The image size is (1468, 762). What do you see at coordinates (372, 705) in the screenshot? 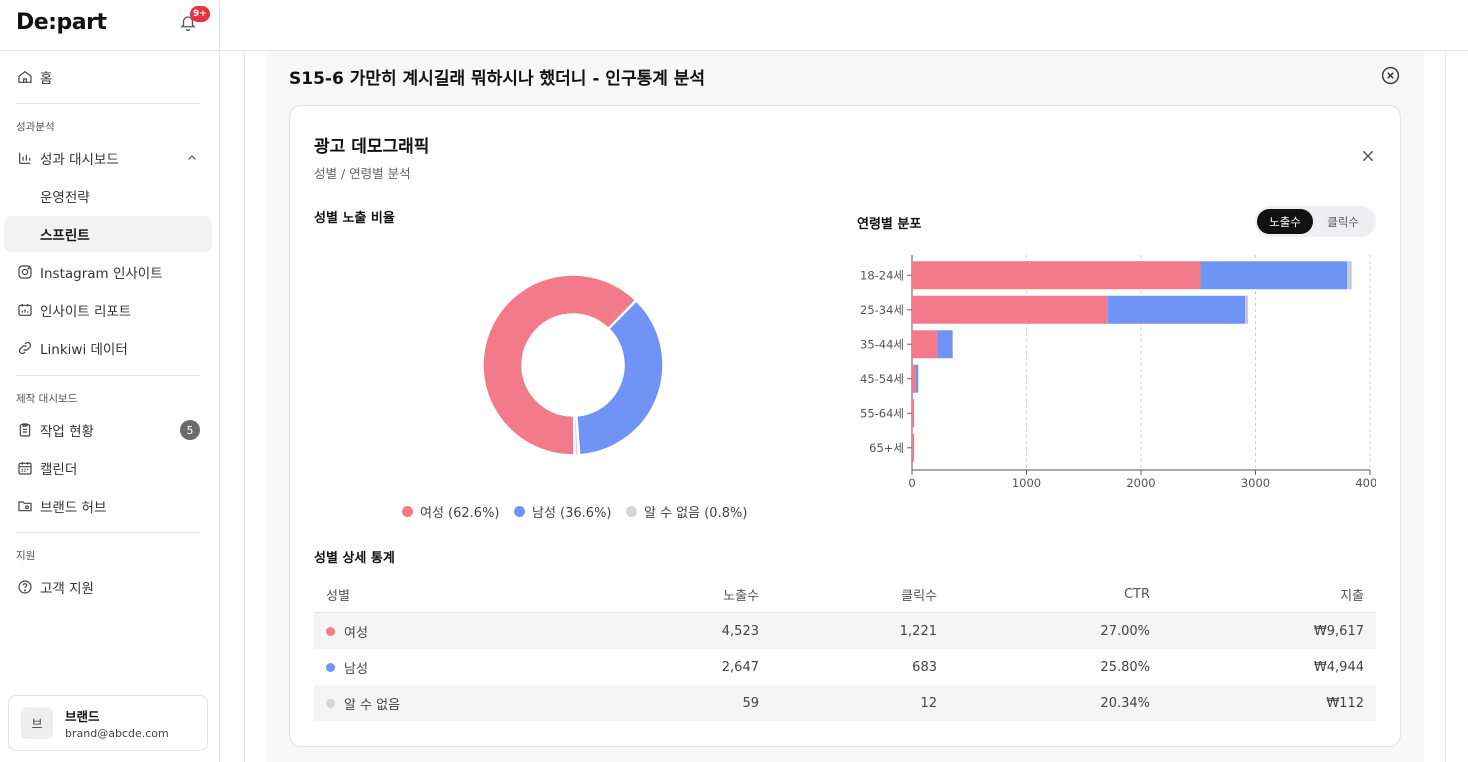
I see `gender-label: 알 수 없음` at bounding box center [372, 705].